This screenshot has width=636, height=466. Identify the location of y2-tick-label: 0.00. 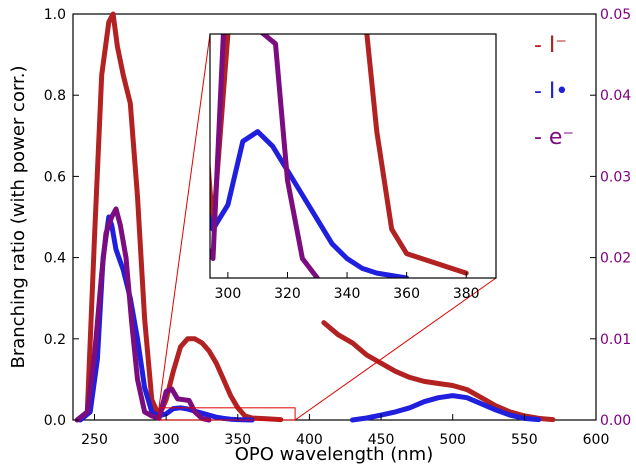
(615, 421).